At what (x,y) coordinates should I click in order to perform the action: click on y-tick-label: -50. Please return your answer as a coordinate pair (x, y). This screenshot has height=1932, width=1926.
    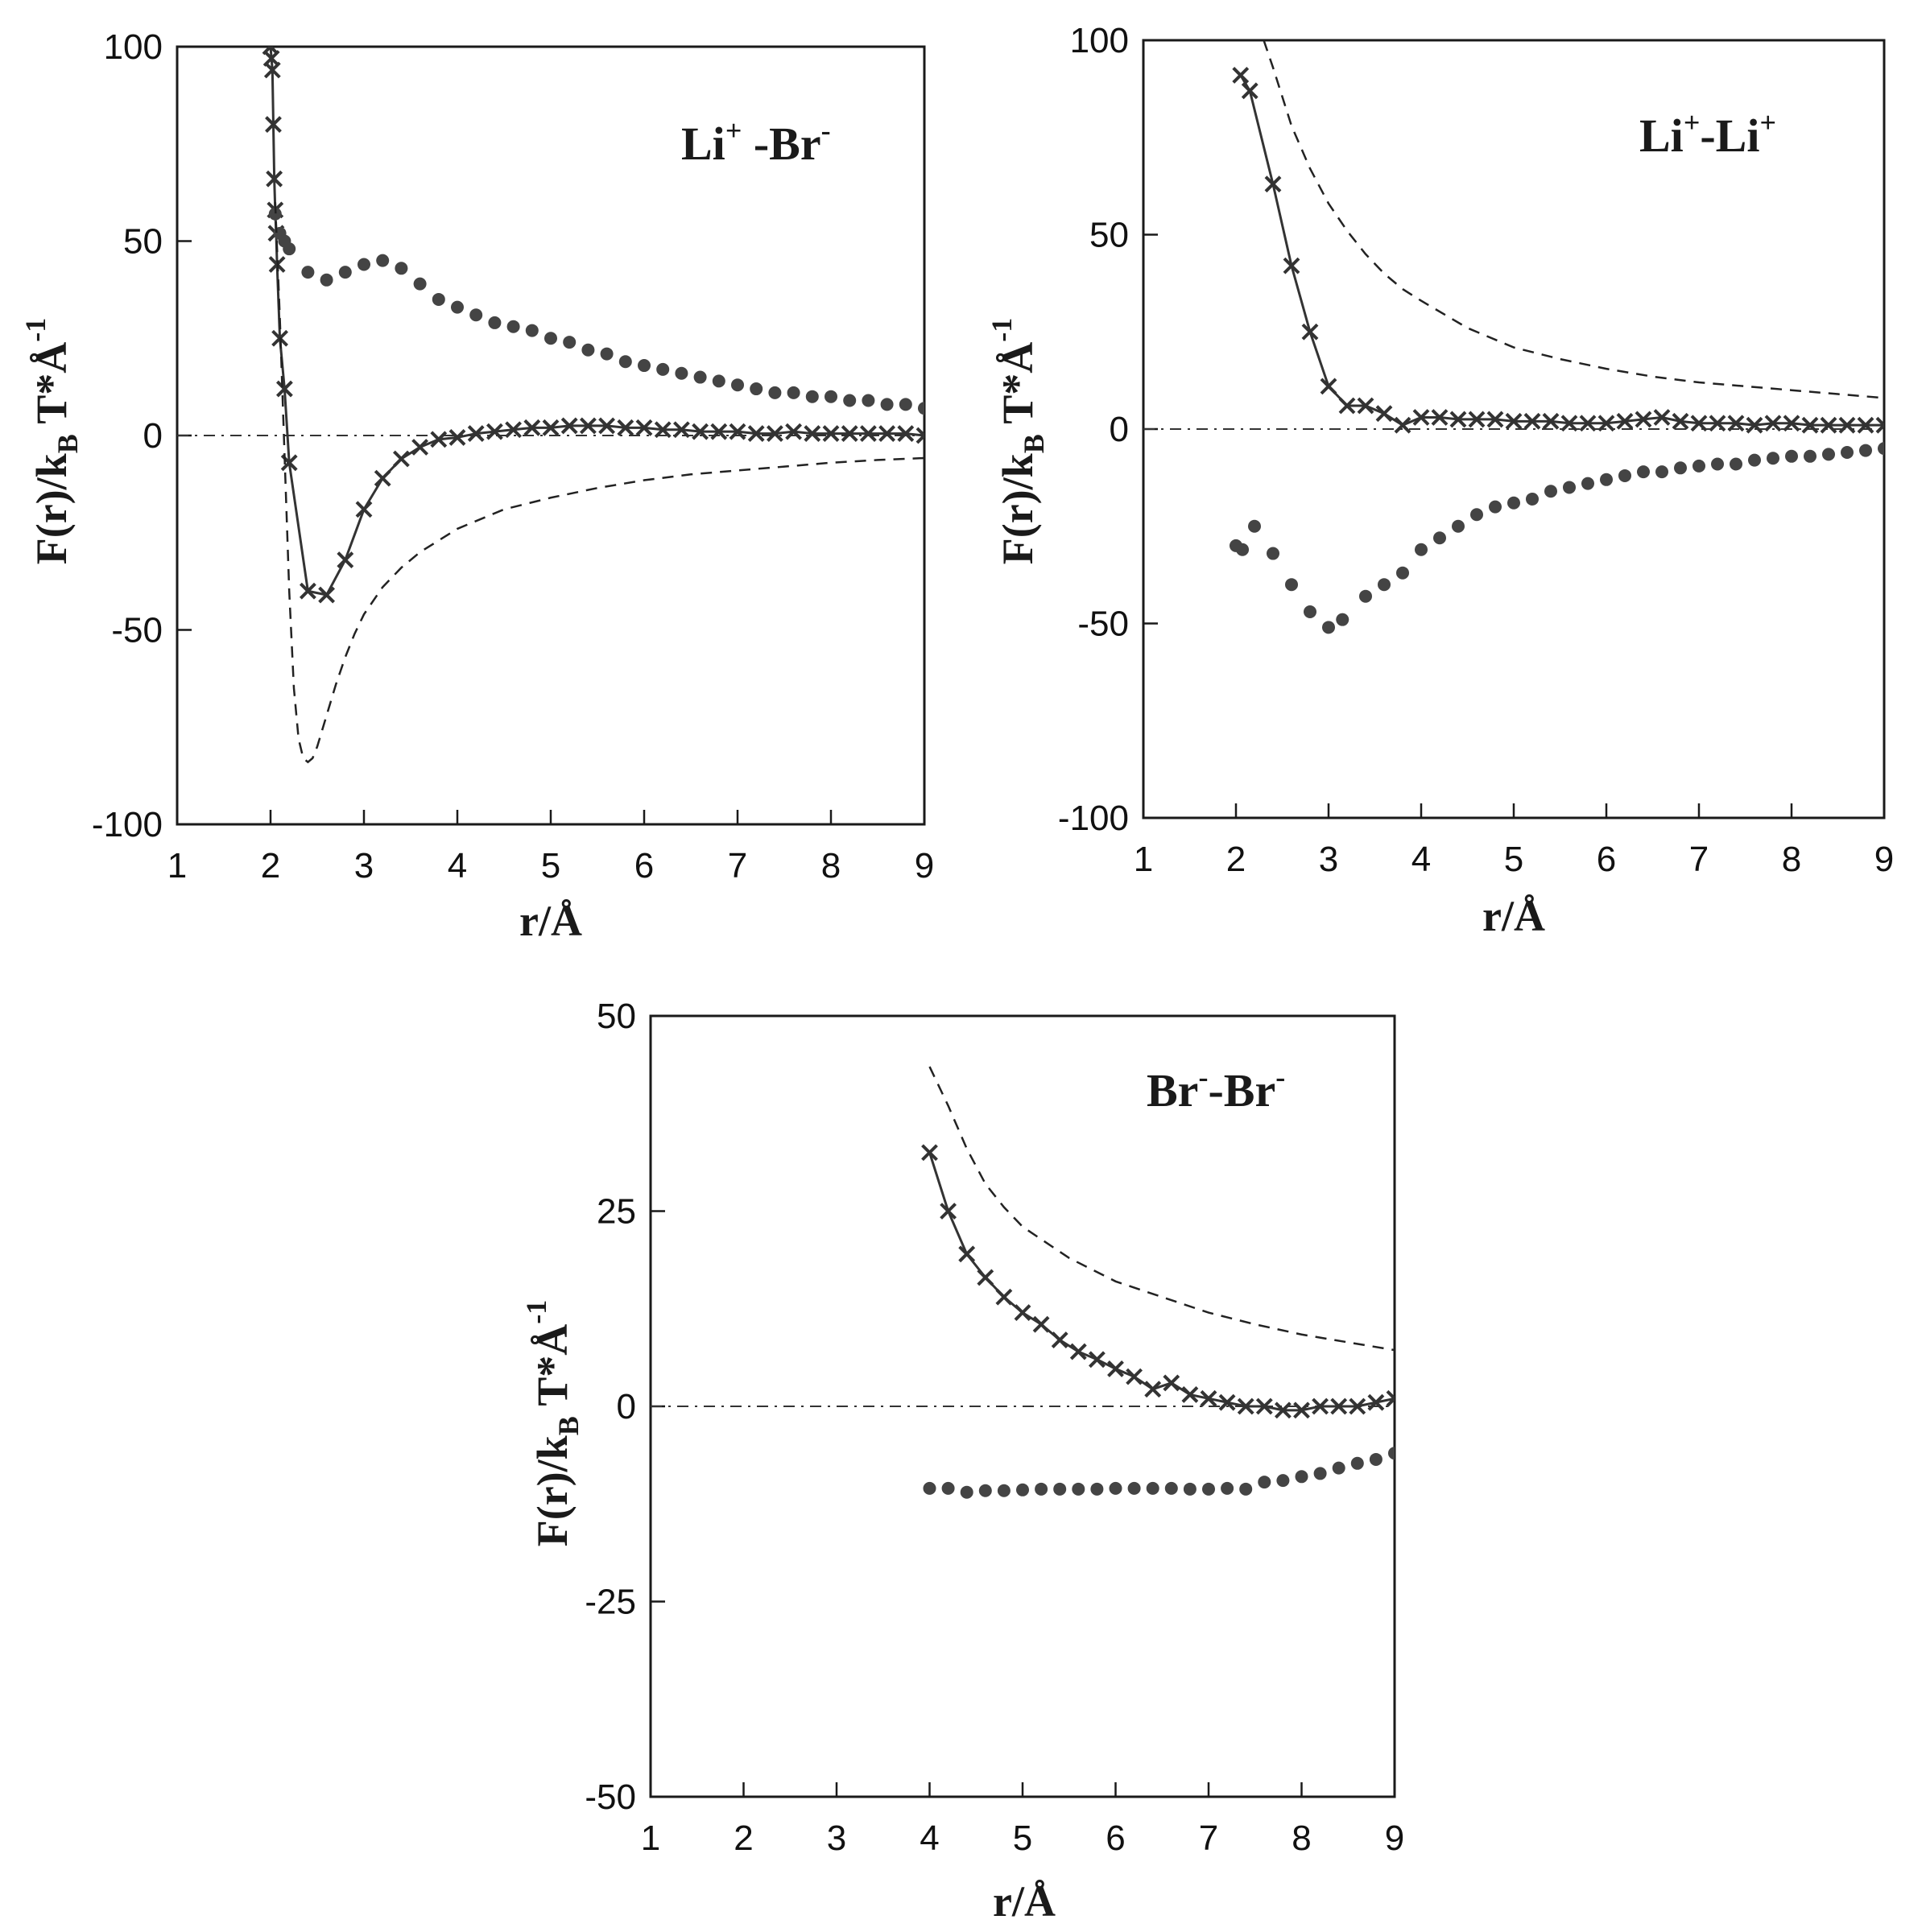
    Looking at the image, I should click on (1103, 624).